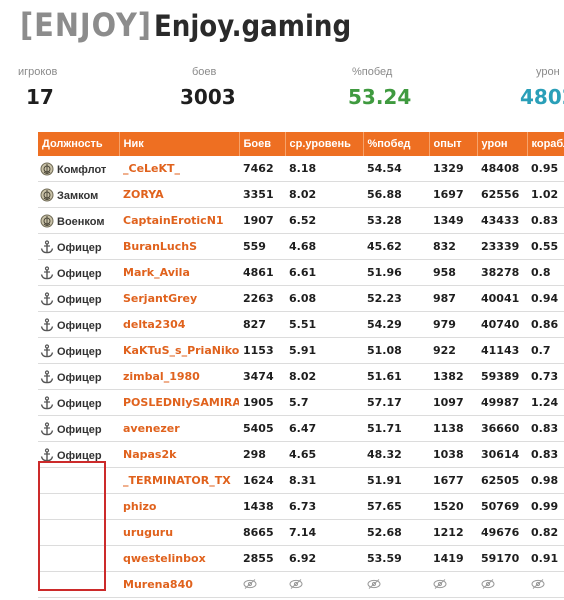  What do you see at coordinates (502, 272) in the screenshot?
I see `member-damage: 38278` at bounding box center [502, 272].